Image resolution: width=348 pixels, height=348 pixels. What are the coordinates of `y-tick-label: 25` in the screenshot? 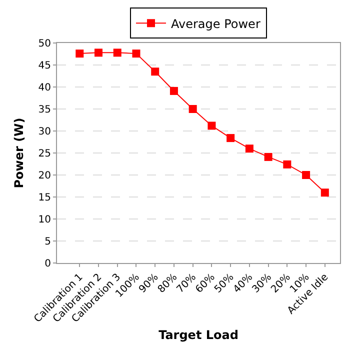 It's located at (44, 154).